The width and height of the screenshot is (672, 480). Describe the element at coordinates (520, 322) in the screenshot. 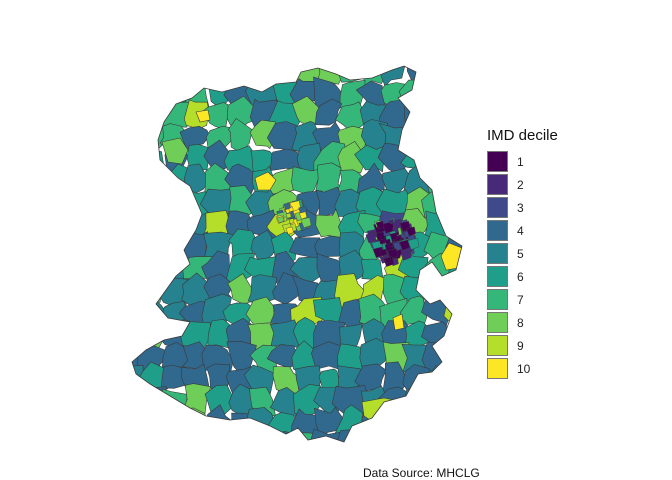

I see `legend-label: 8` at that location.